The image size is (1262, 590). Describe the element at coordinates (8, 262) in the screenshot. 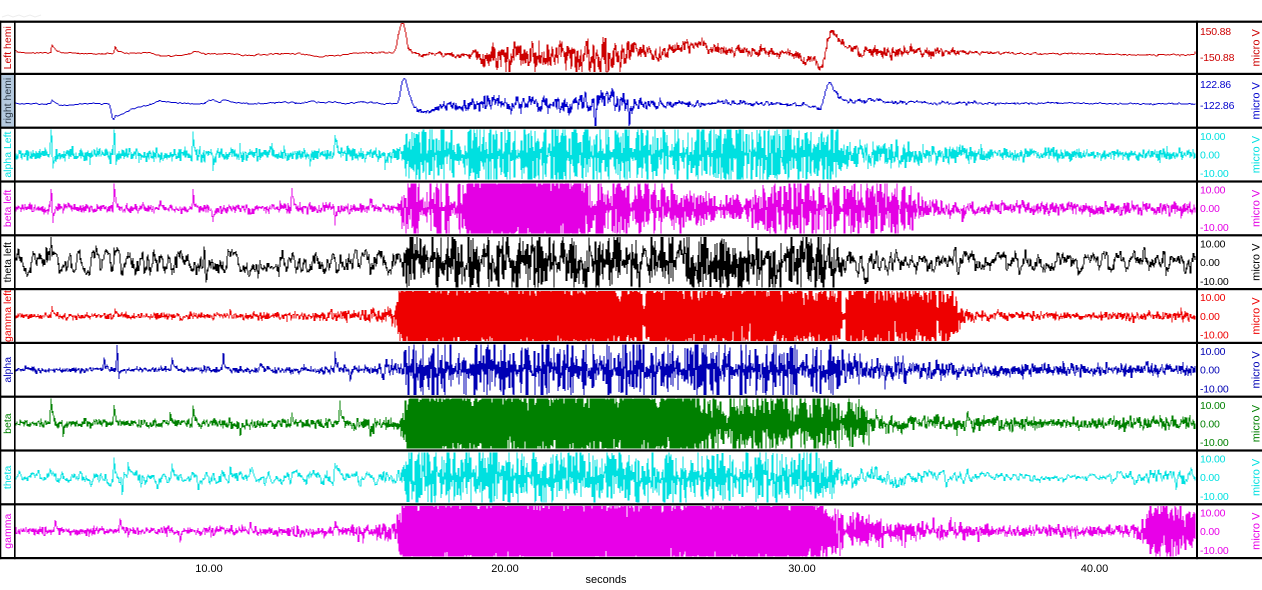

I see `svg-text: theta left` at that location.